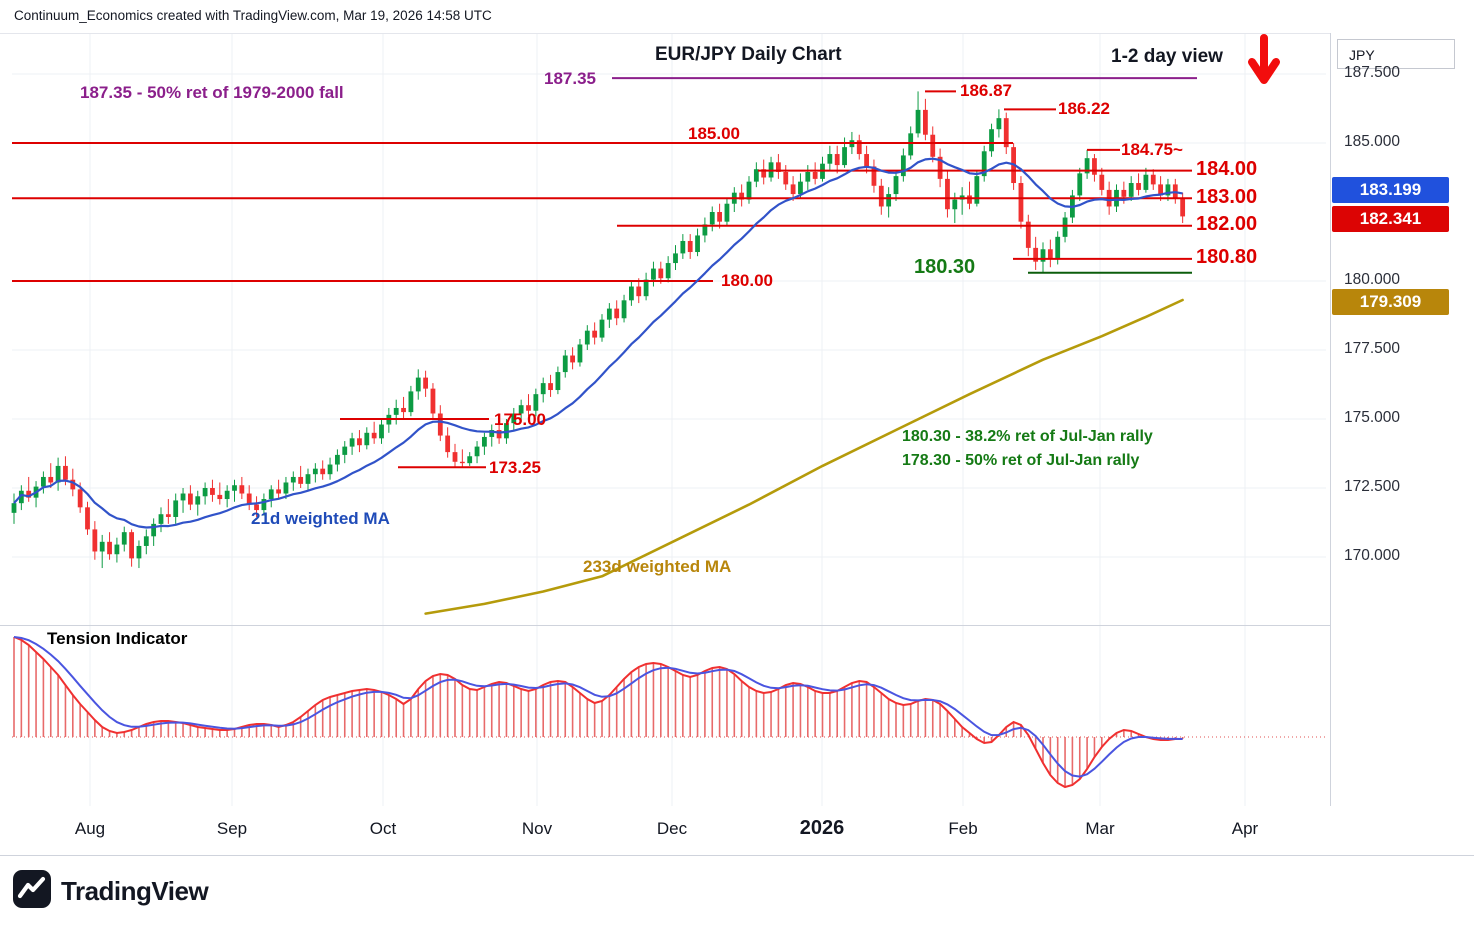 The width and height of the screenshot is (1474, 930). What do you see at coordinates (822, 828) in the screenshot?
I see `time-axis-label: 2026` at bounding box center [822, 828].